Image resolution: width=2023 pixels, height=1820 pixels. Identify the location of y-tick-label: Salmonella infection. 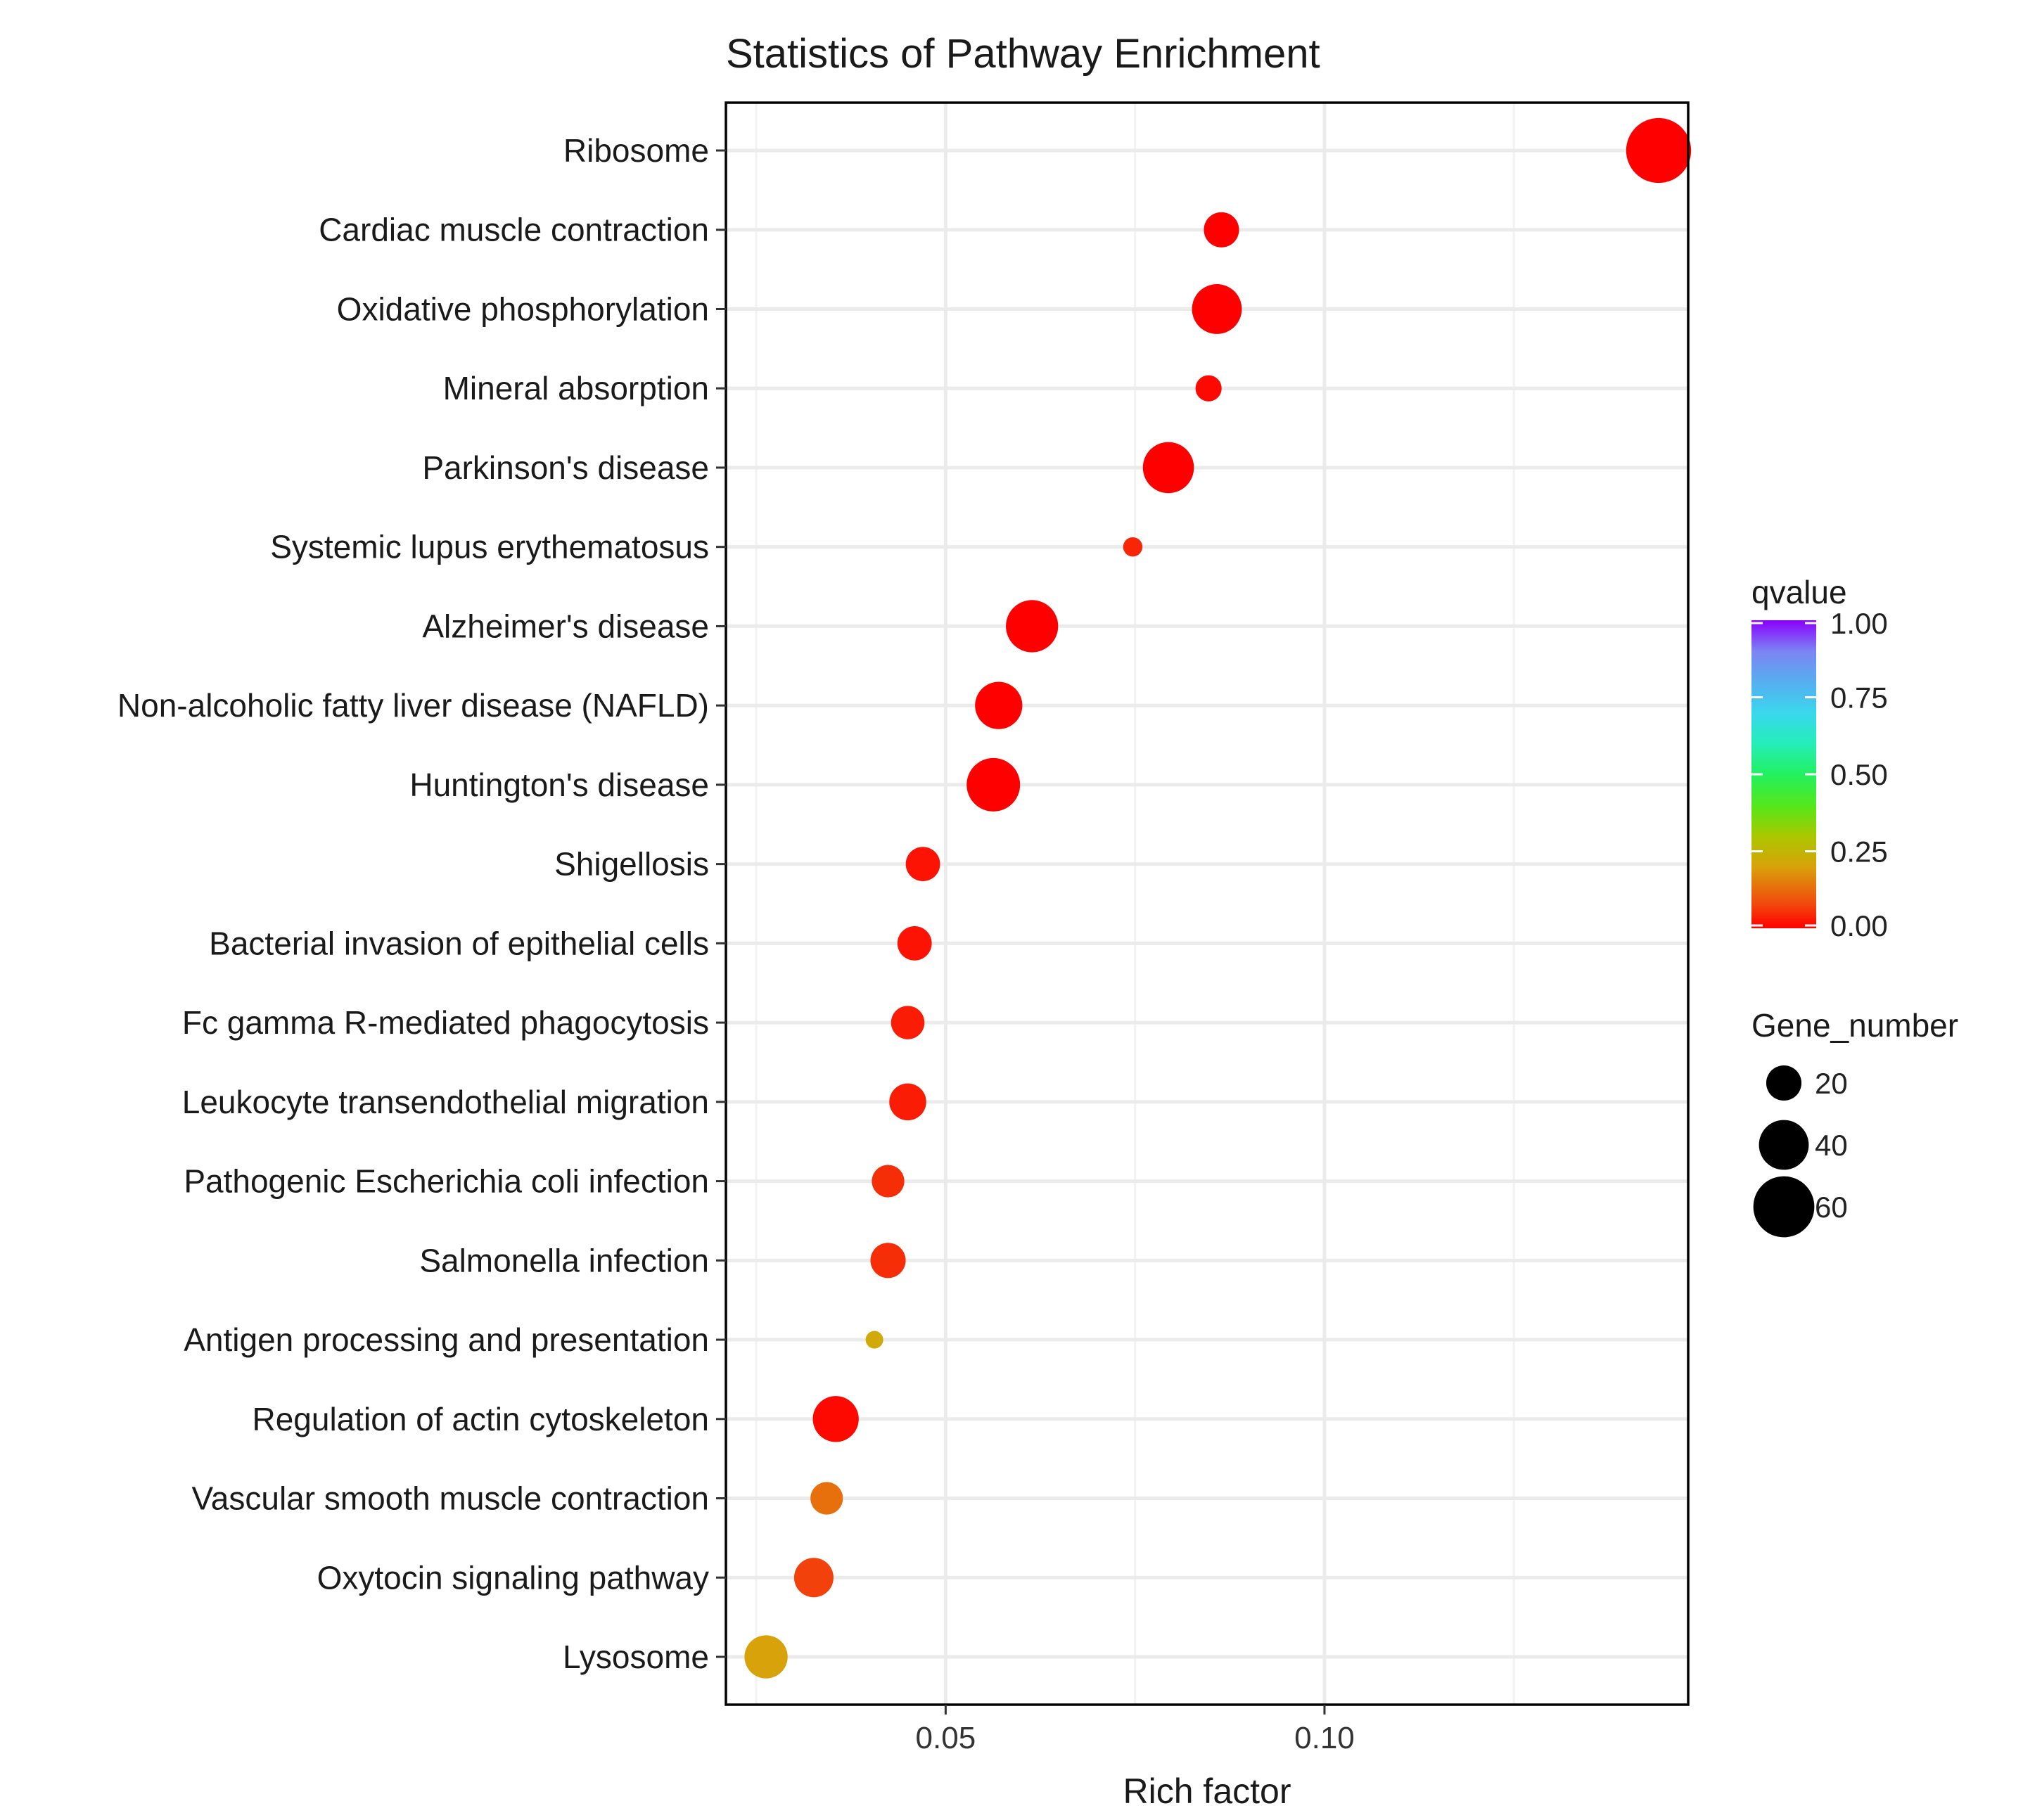
(564, 1260).